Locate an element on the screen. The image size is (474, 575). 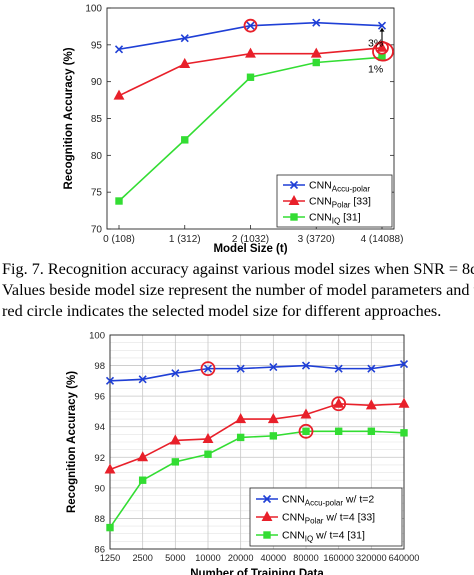
y-tick-label-6: 100 is located at coordinates (93, 9).